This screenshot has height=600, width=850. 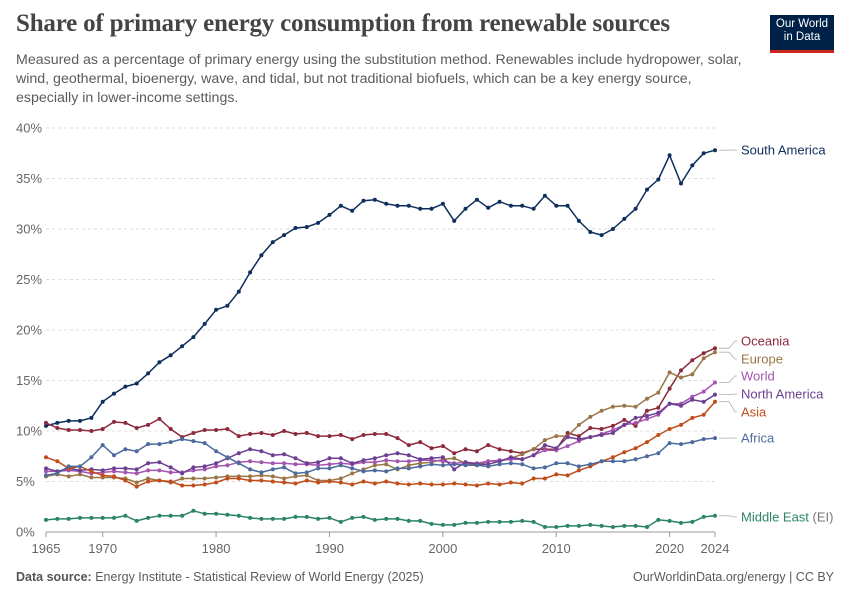 I want to click on legend-label-asia: Asia, so click(x=754, y=412).